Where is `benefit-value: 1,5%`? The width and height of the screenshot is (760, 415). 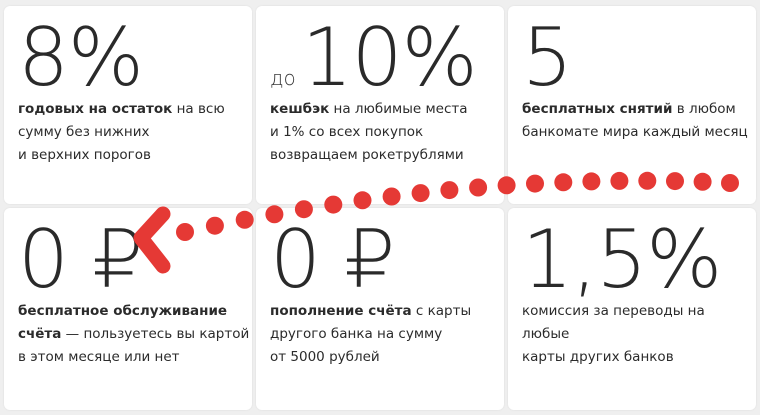 benefit-value: 1,5% is located at coordinates (622, 259).